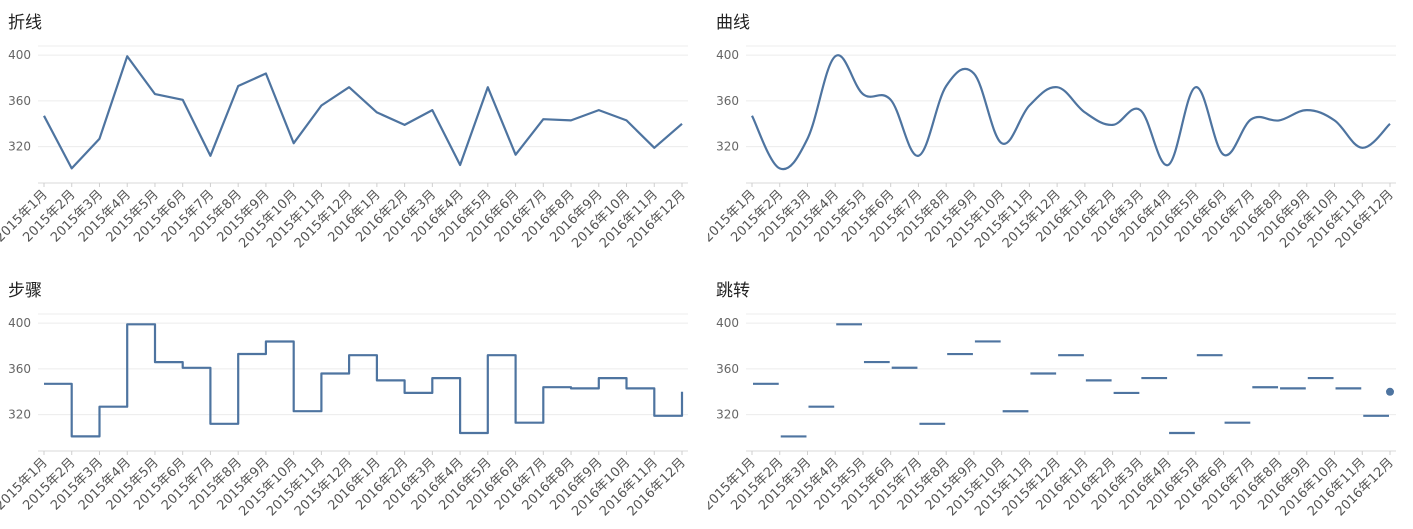 This screenshot has width=1413, height=529. Describe the element at coordinates (25, 291) in the screenshot. I see `chart-title: 步骤` at that location.